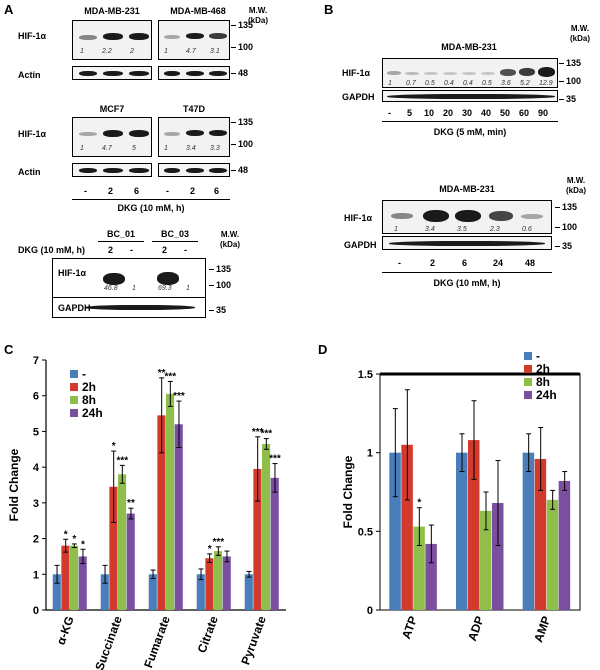  What do you see at coordinates (82, 51) in the screenshot?
I see `quant-mda231-1: 1` at bounding box center [82, 51].